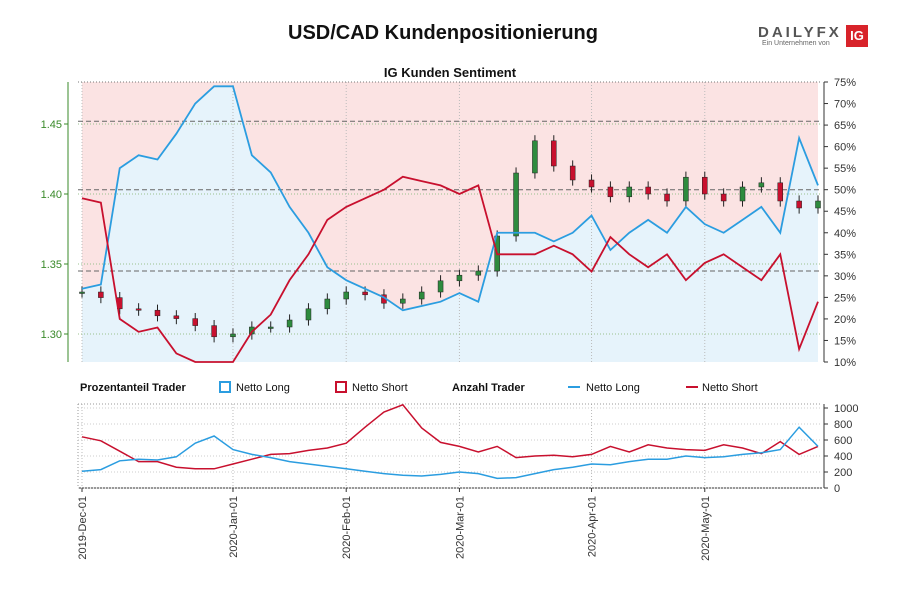 The width and height of the screenshot is (900, 600). Describe the element at coordinates (51, 265) in the screenshot. I see `left-tick-label: 1.35` at that location.